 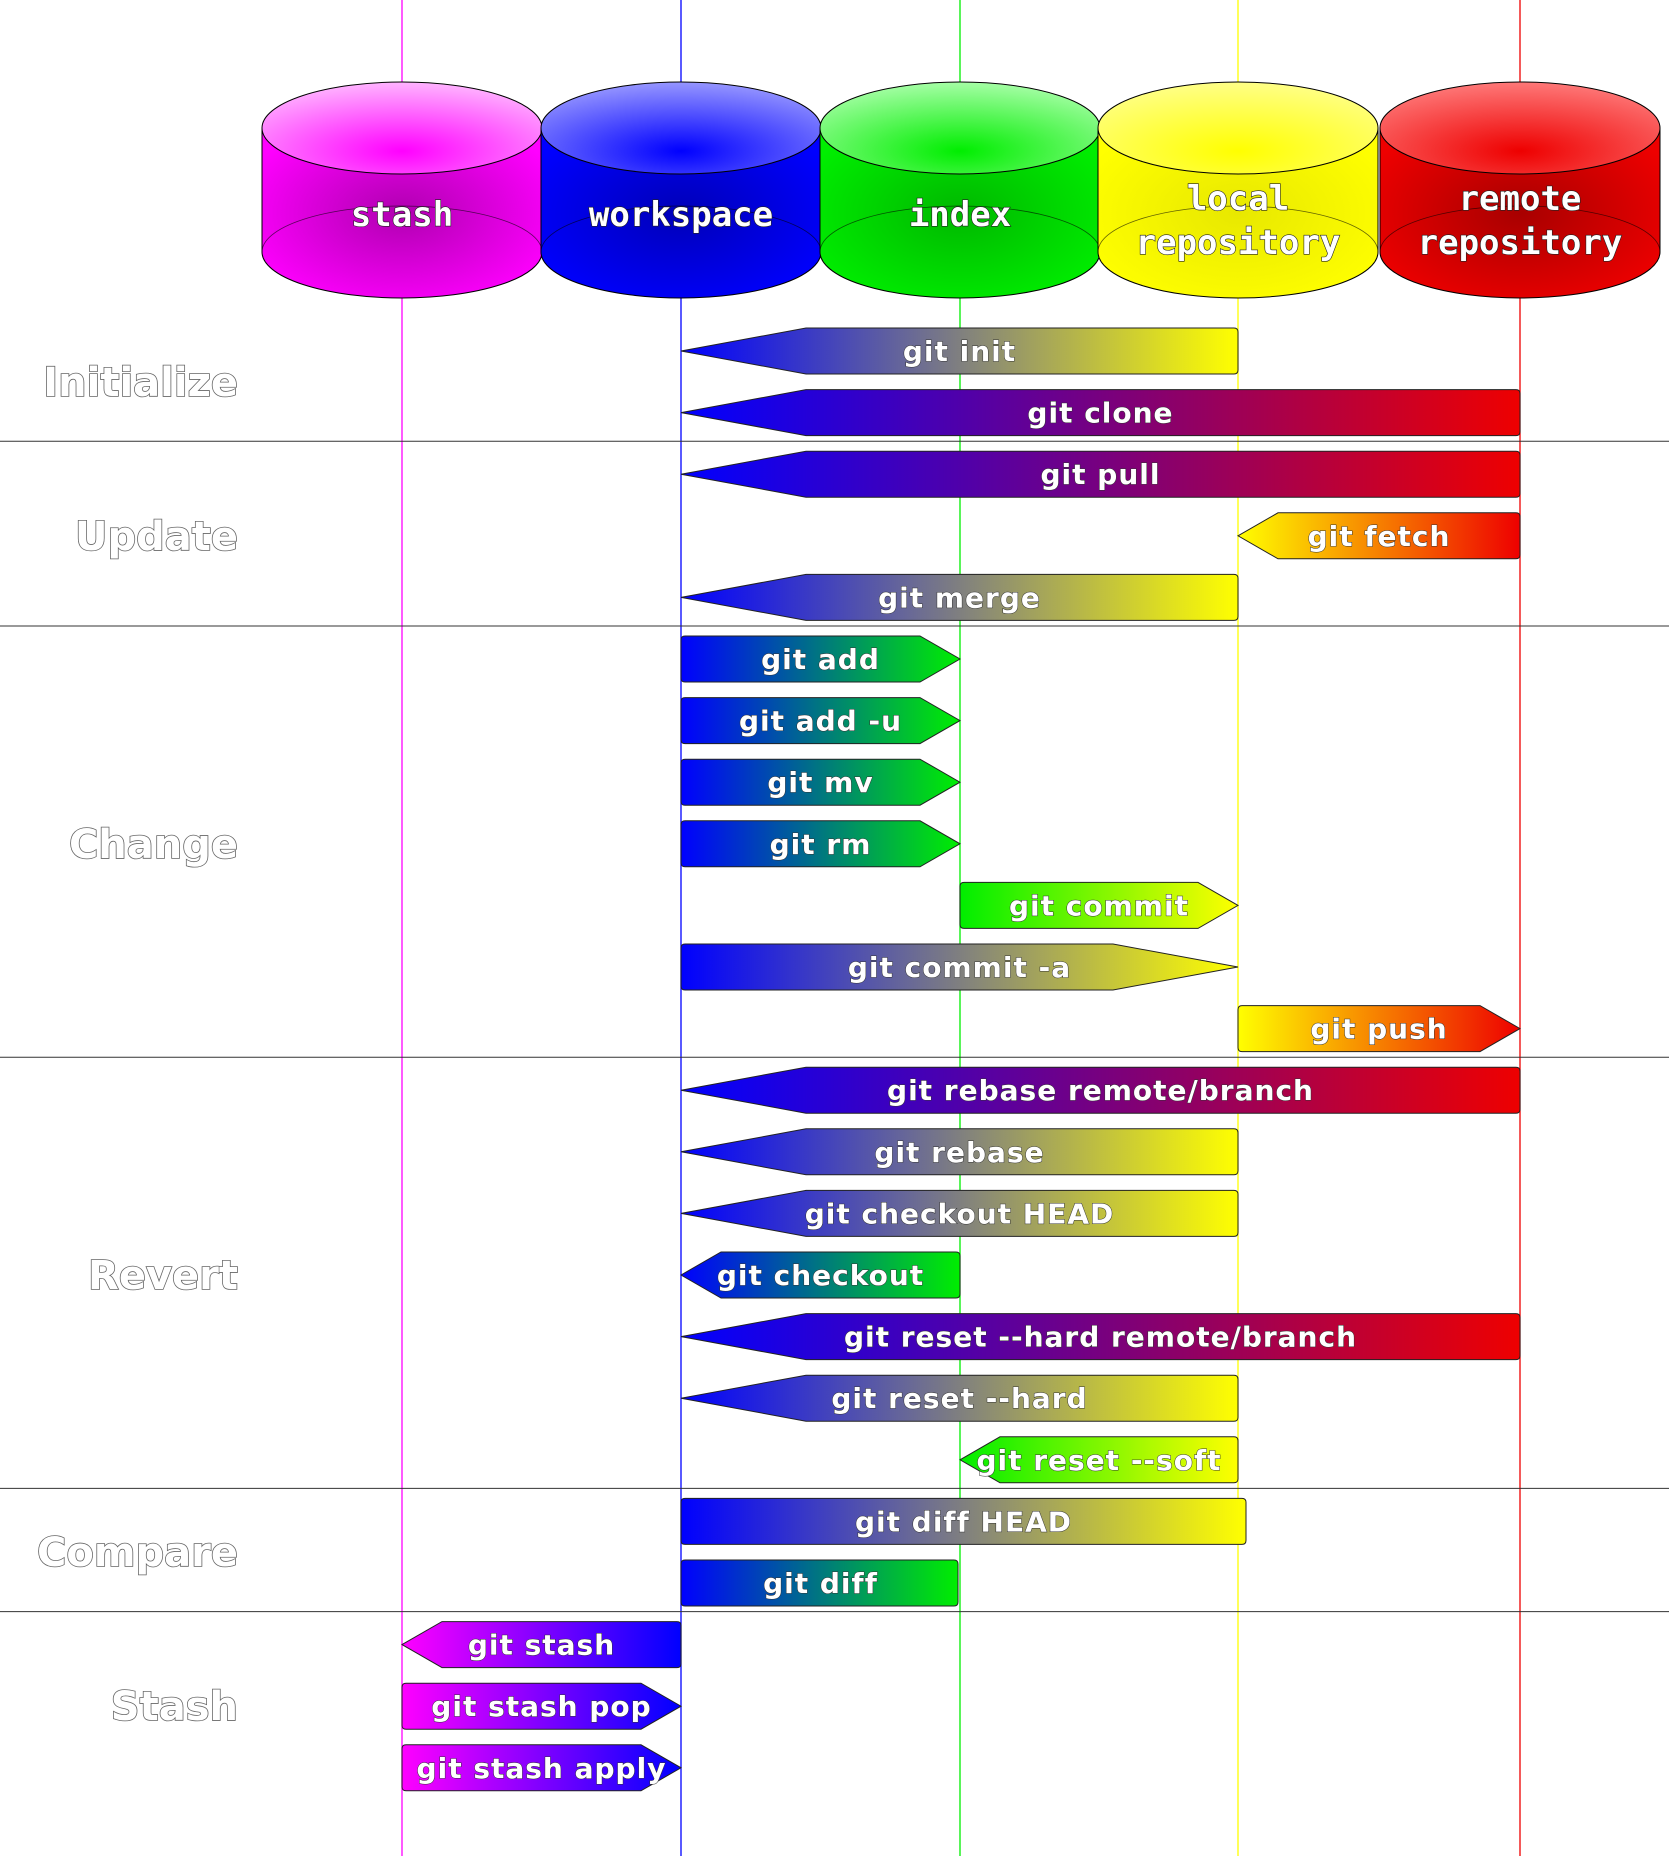 I want to click on command-label: git rebase remote/branch, so click(x=1100, y=1090).